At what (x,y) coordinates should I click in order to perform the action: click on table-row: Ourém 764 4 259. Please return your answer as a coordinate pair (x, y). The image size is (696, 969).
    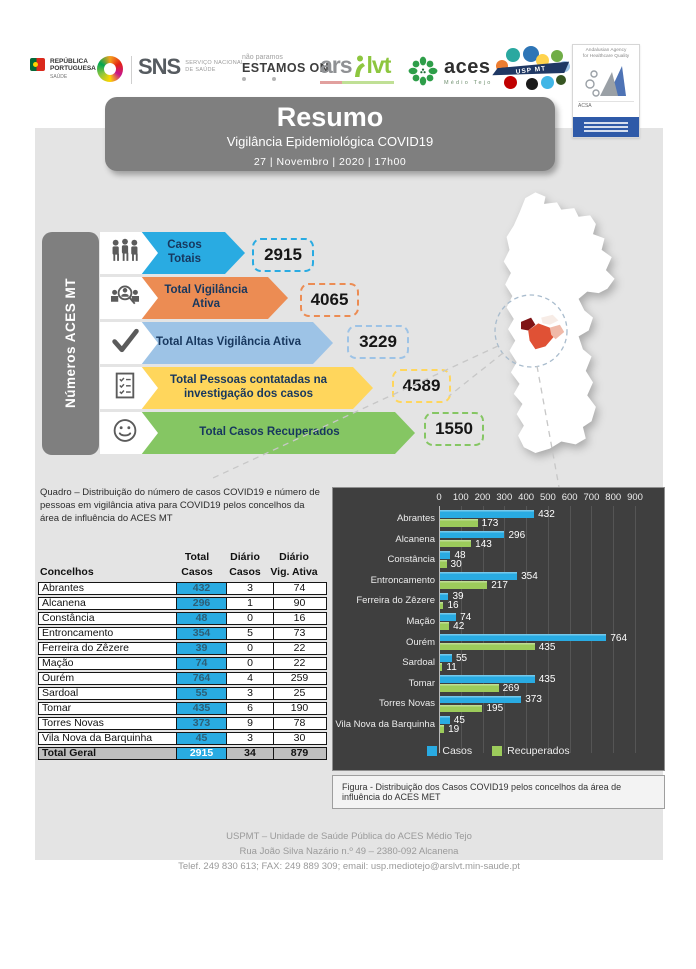
    Looking at the image, I should click on (182, 678).